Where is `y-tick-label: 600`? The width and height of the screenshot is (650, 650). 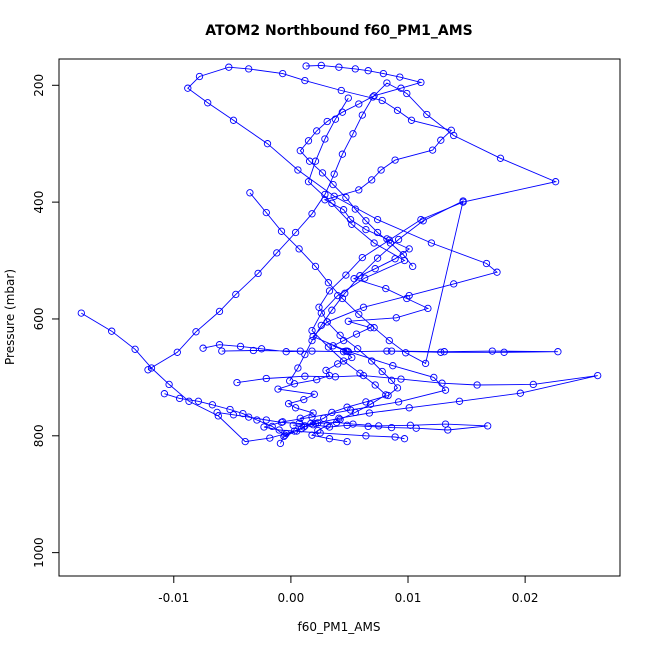
y-tick-label: 600 is located at coordinates (39, 319).